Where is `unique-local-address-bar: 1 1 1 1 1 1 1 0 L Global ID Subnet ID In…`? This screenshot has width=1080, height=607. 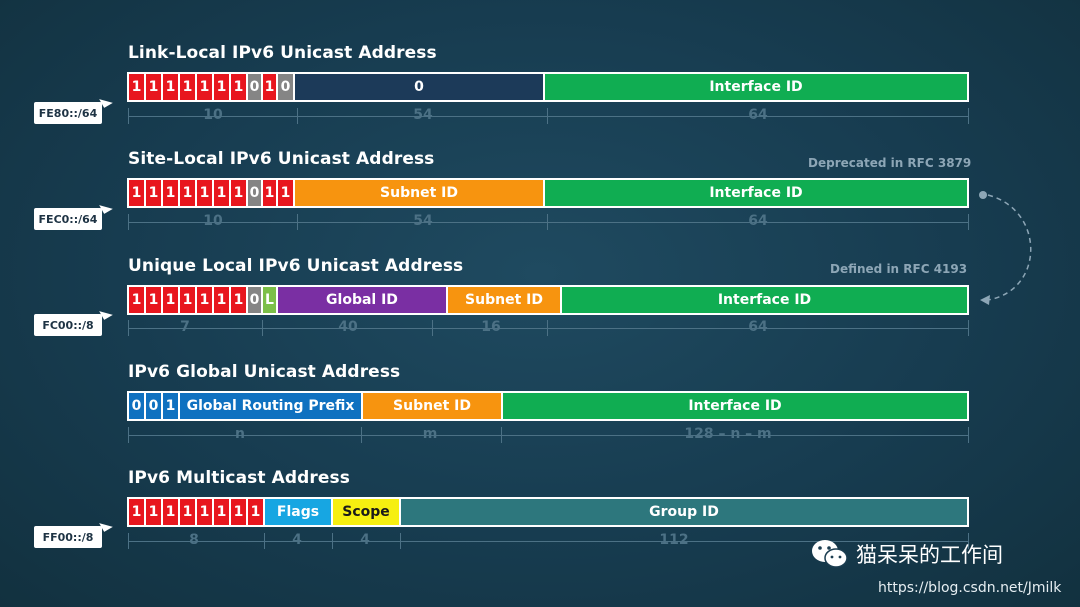
unique-local-address-bar: 1 1 1 1 1 1 1 0 L Global ID Subnet ID In… is located at coordinates (548, 300).